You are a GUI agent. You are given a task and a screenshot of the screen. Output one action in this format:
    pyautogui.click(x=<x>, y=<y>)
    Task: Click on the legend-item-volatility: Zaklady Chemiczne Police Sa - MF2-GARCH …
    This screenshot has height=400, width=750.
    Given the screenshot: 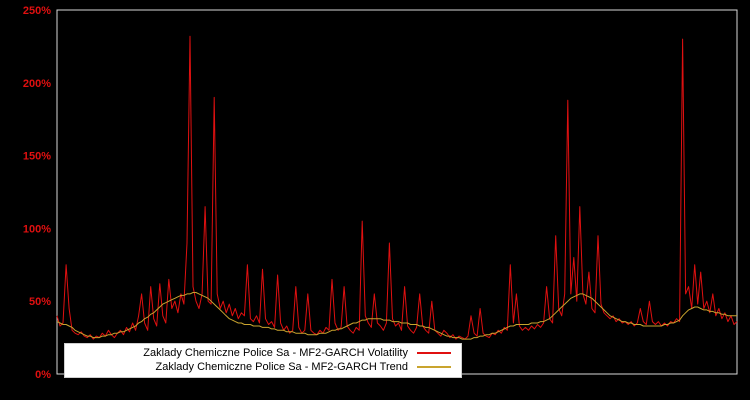 What is the action you would take?
    pyautogui.click(x=263, y=353)
    